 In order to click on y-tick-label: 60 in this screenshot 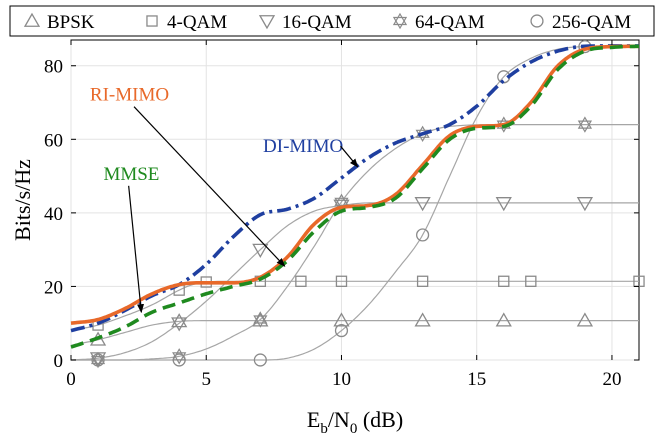, I will do `click(53, 140)`.